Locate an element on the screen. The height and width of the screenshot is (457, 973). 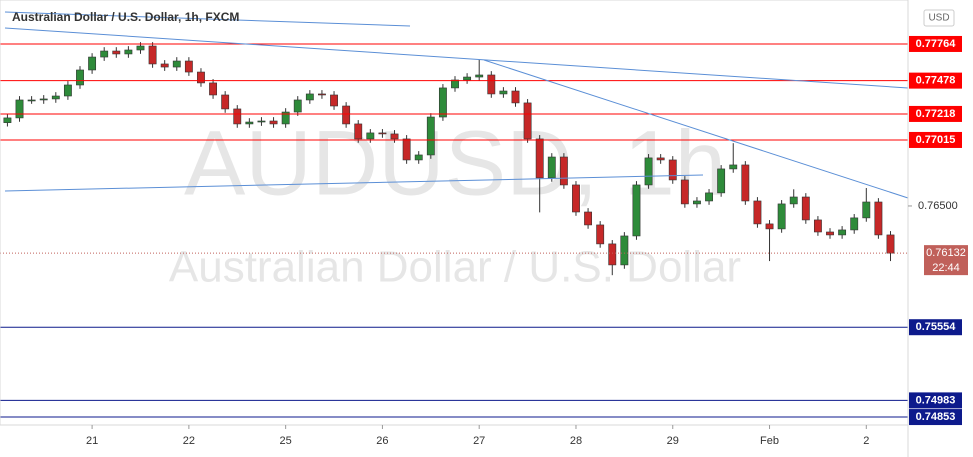
currency-box is located at coordinates (939, 18).